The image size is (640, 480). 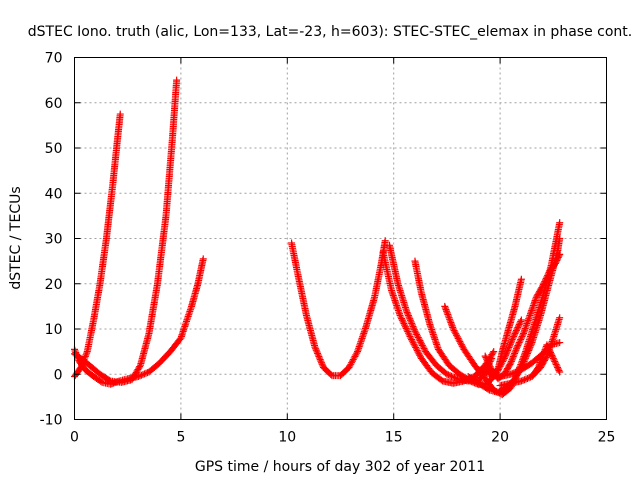 I want to click on x-tick-label: 15, so click(x=394, y=438).